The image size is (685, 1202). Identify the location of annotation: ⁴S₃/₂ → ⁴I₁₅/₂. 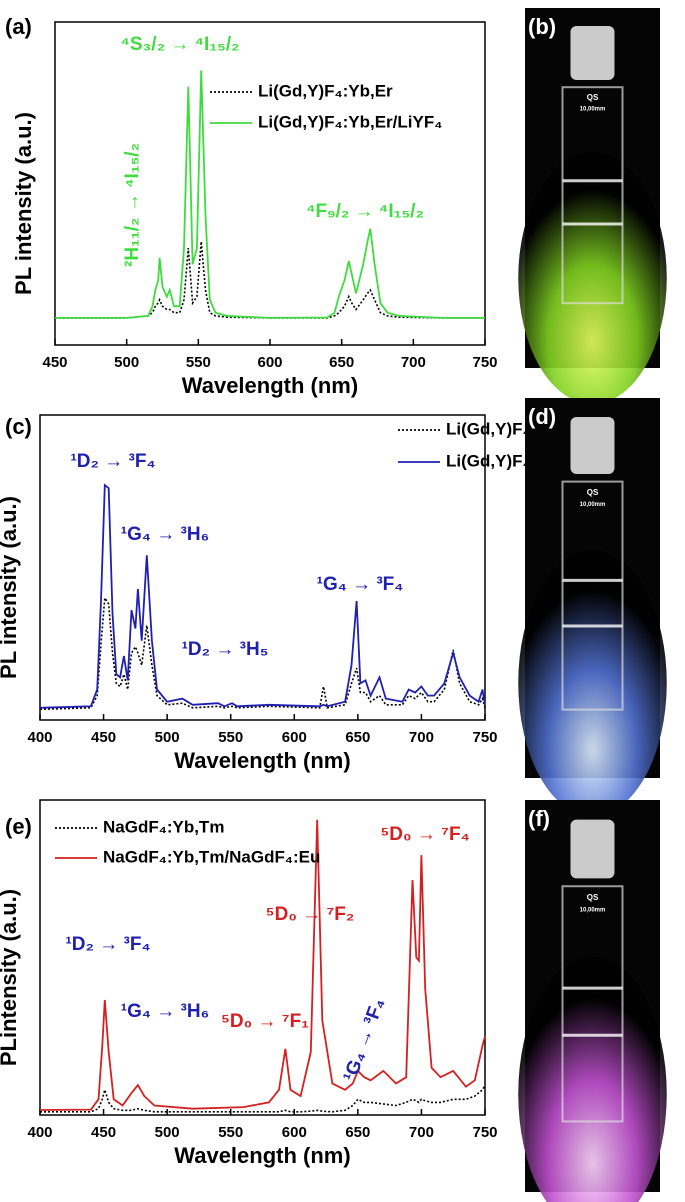
(179, 44).